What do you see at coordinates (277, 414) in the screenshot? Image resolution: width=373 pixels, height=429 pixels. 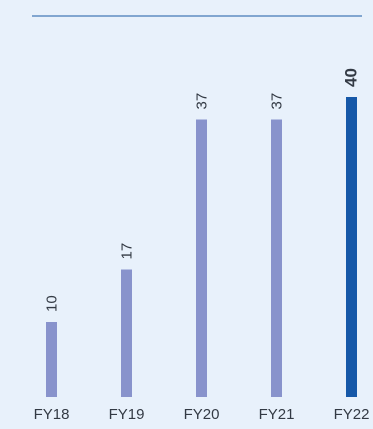 I see `x-tick-fy21: FY21` at bounding box center [277, 414].